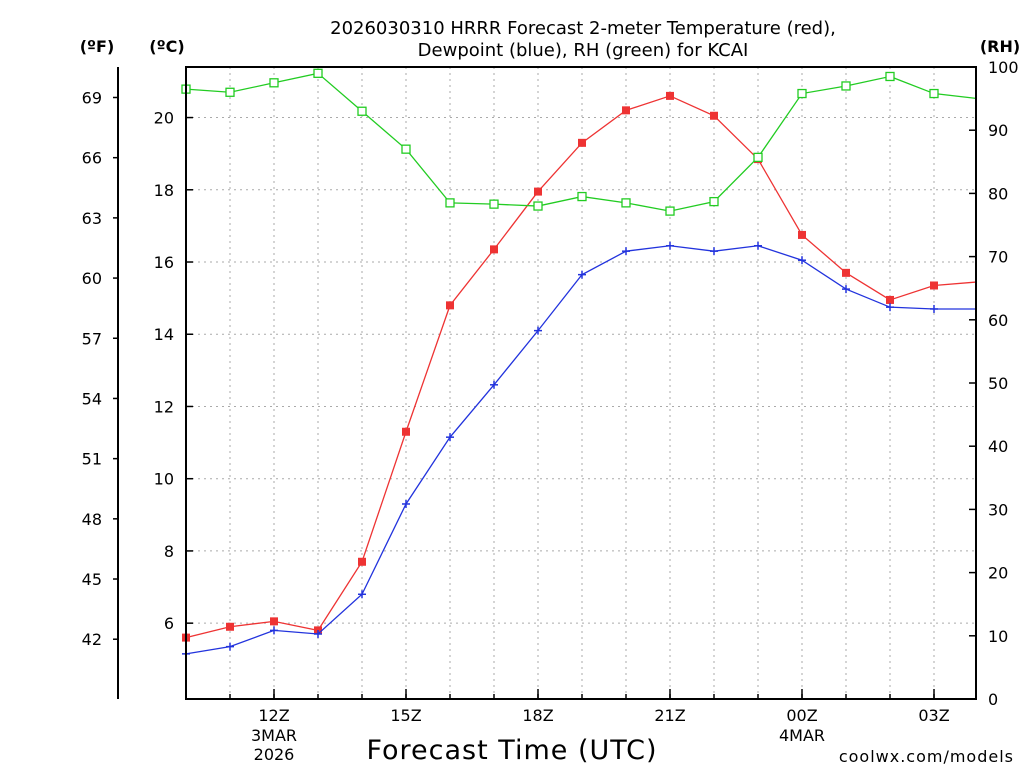  What do you see at coordinates (164, 262) in the screenshot?
I see `celsius-tick-label: 16` at bounding box center [164, 262].